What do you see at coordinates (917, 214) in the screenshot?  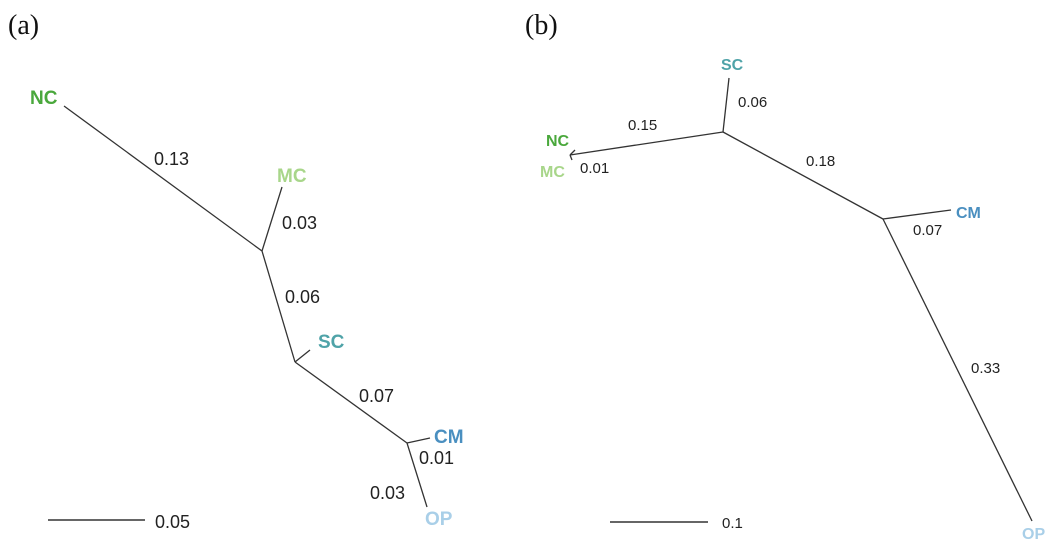 I see `branch-b-cm` at bounding box center [917, 214].